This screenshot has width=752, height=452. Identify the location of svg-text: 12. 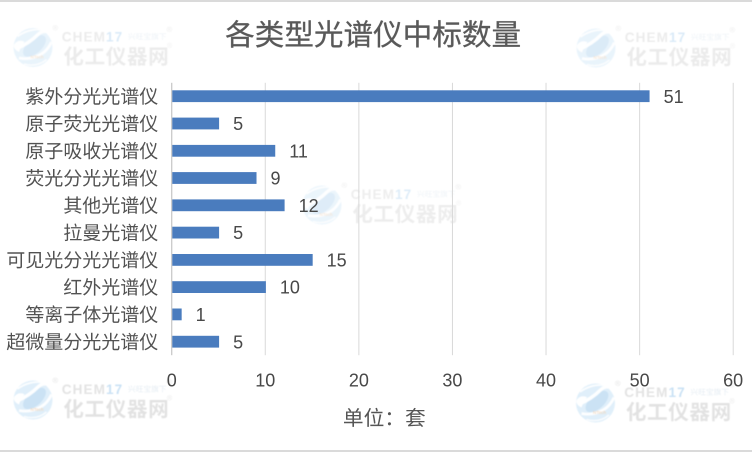
(309, 206).